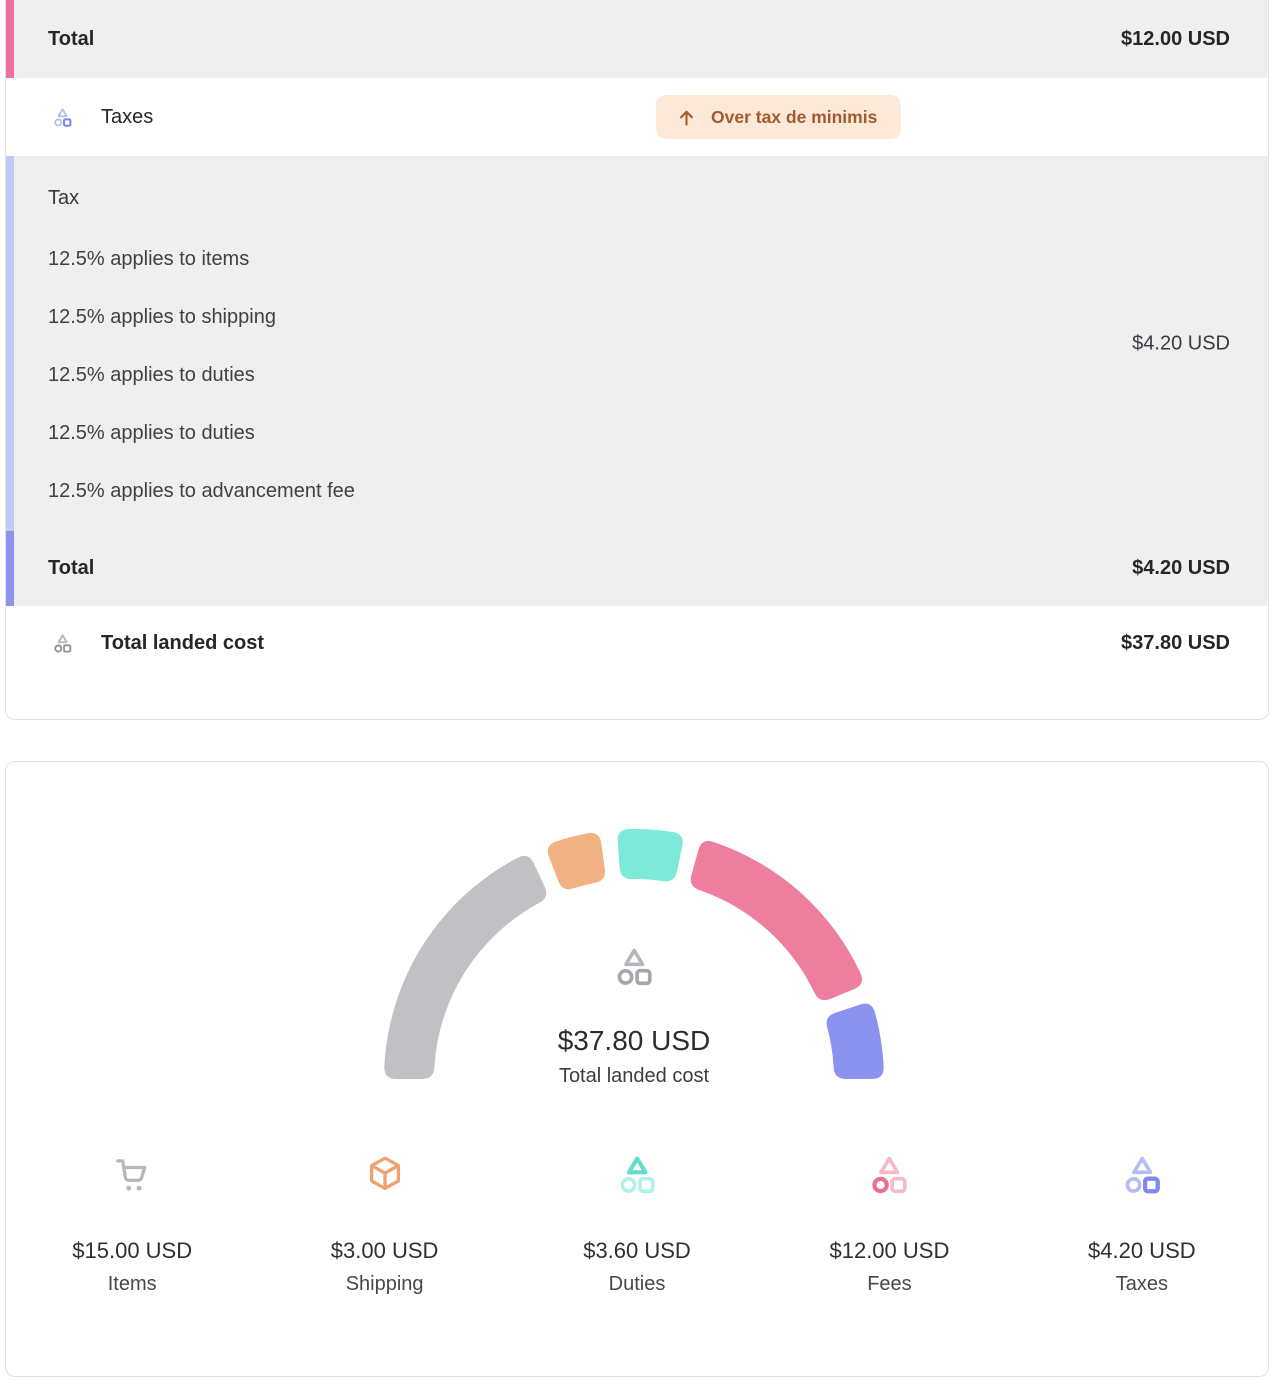 This screenshot has width=1280, height=1382. I want to click on legend-value: $4.20 USD, so click(1142, 1250).